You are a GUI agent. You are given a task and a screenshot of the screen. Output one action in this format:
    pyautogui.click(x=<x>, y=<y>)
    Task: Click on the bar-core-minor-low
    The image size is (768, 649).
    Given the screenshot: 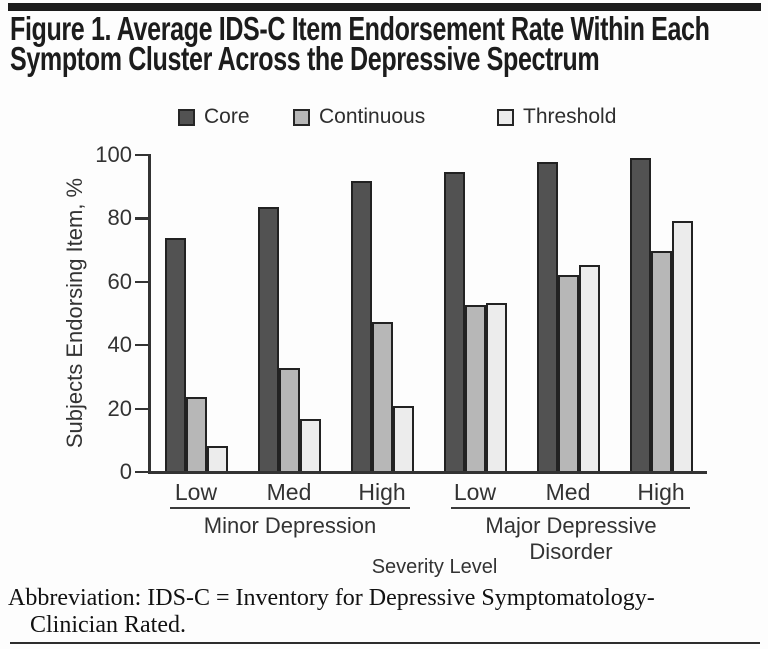 What is the action you would take?
    pyautogui.click(x=175, y=355)
    